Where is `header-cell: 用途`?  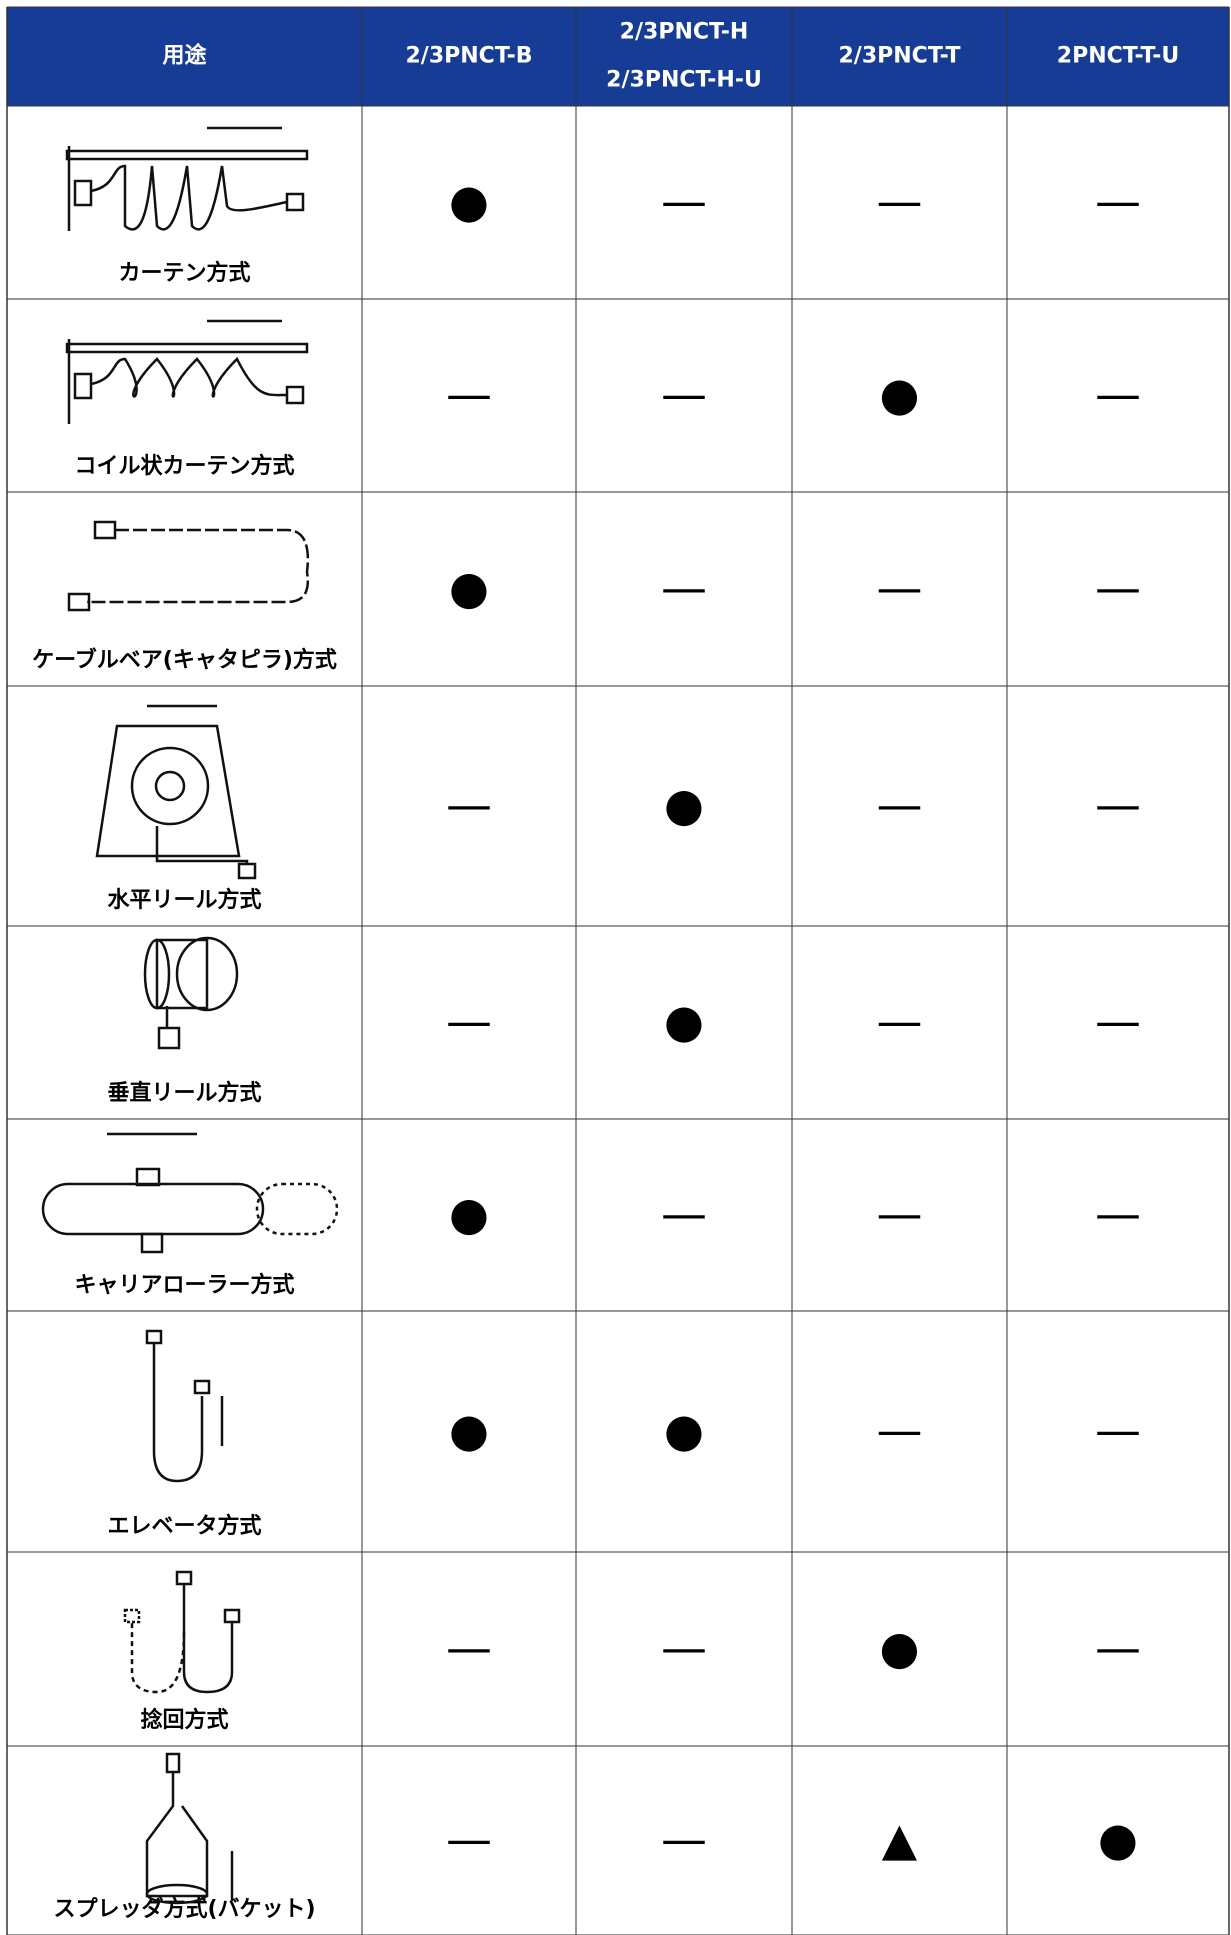
header-cell: 用途 is located at coordinates (184, 56).